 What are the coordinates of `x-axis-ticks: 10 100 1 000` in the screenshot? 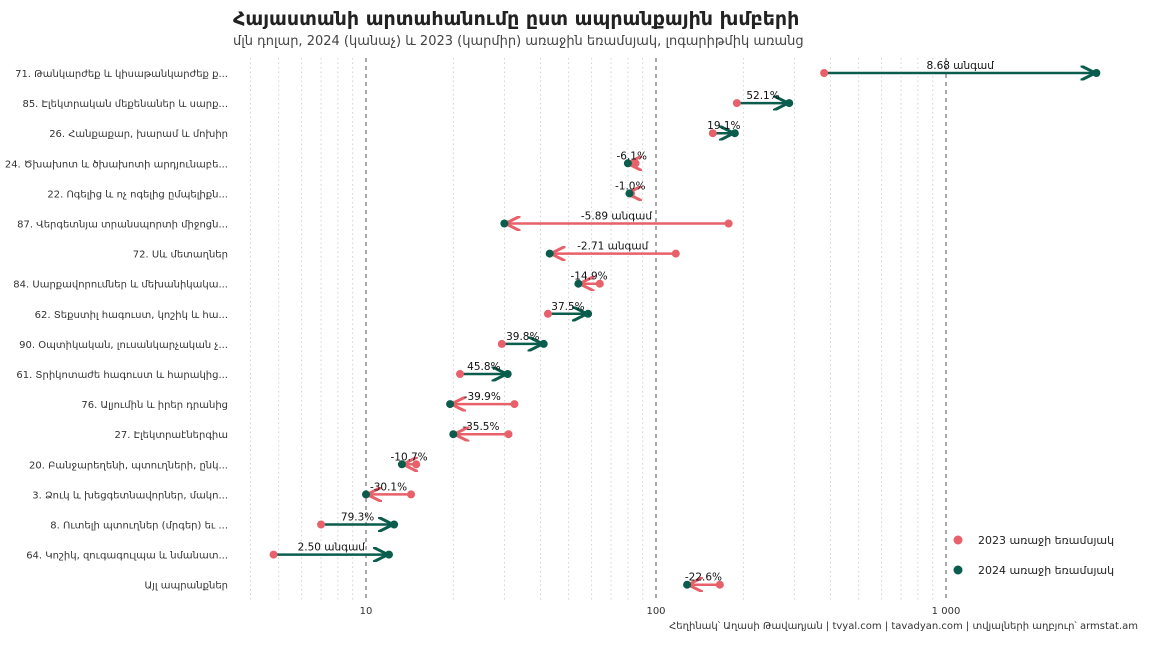 It's located at (660, 611).